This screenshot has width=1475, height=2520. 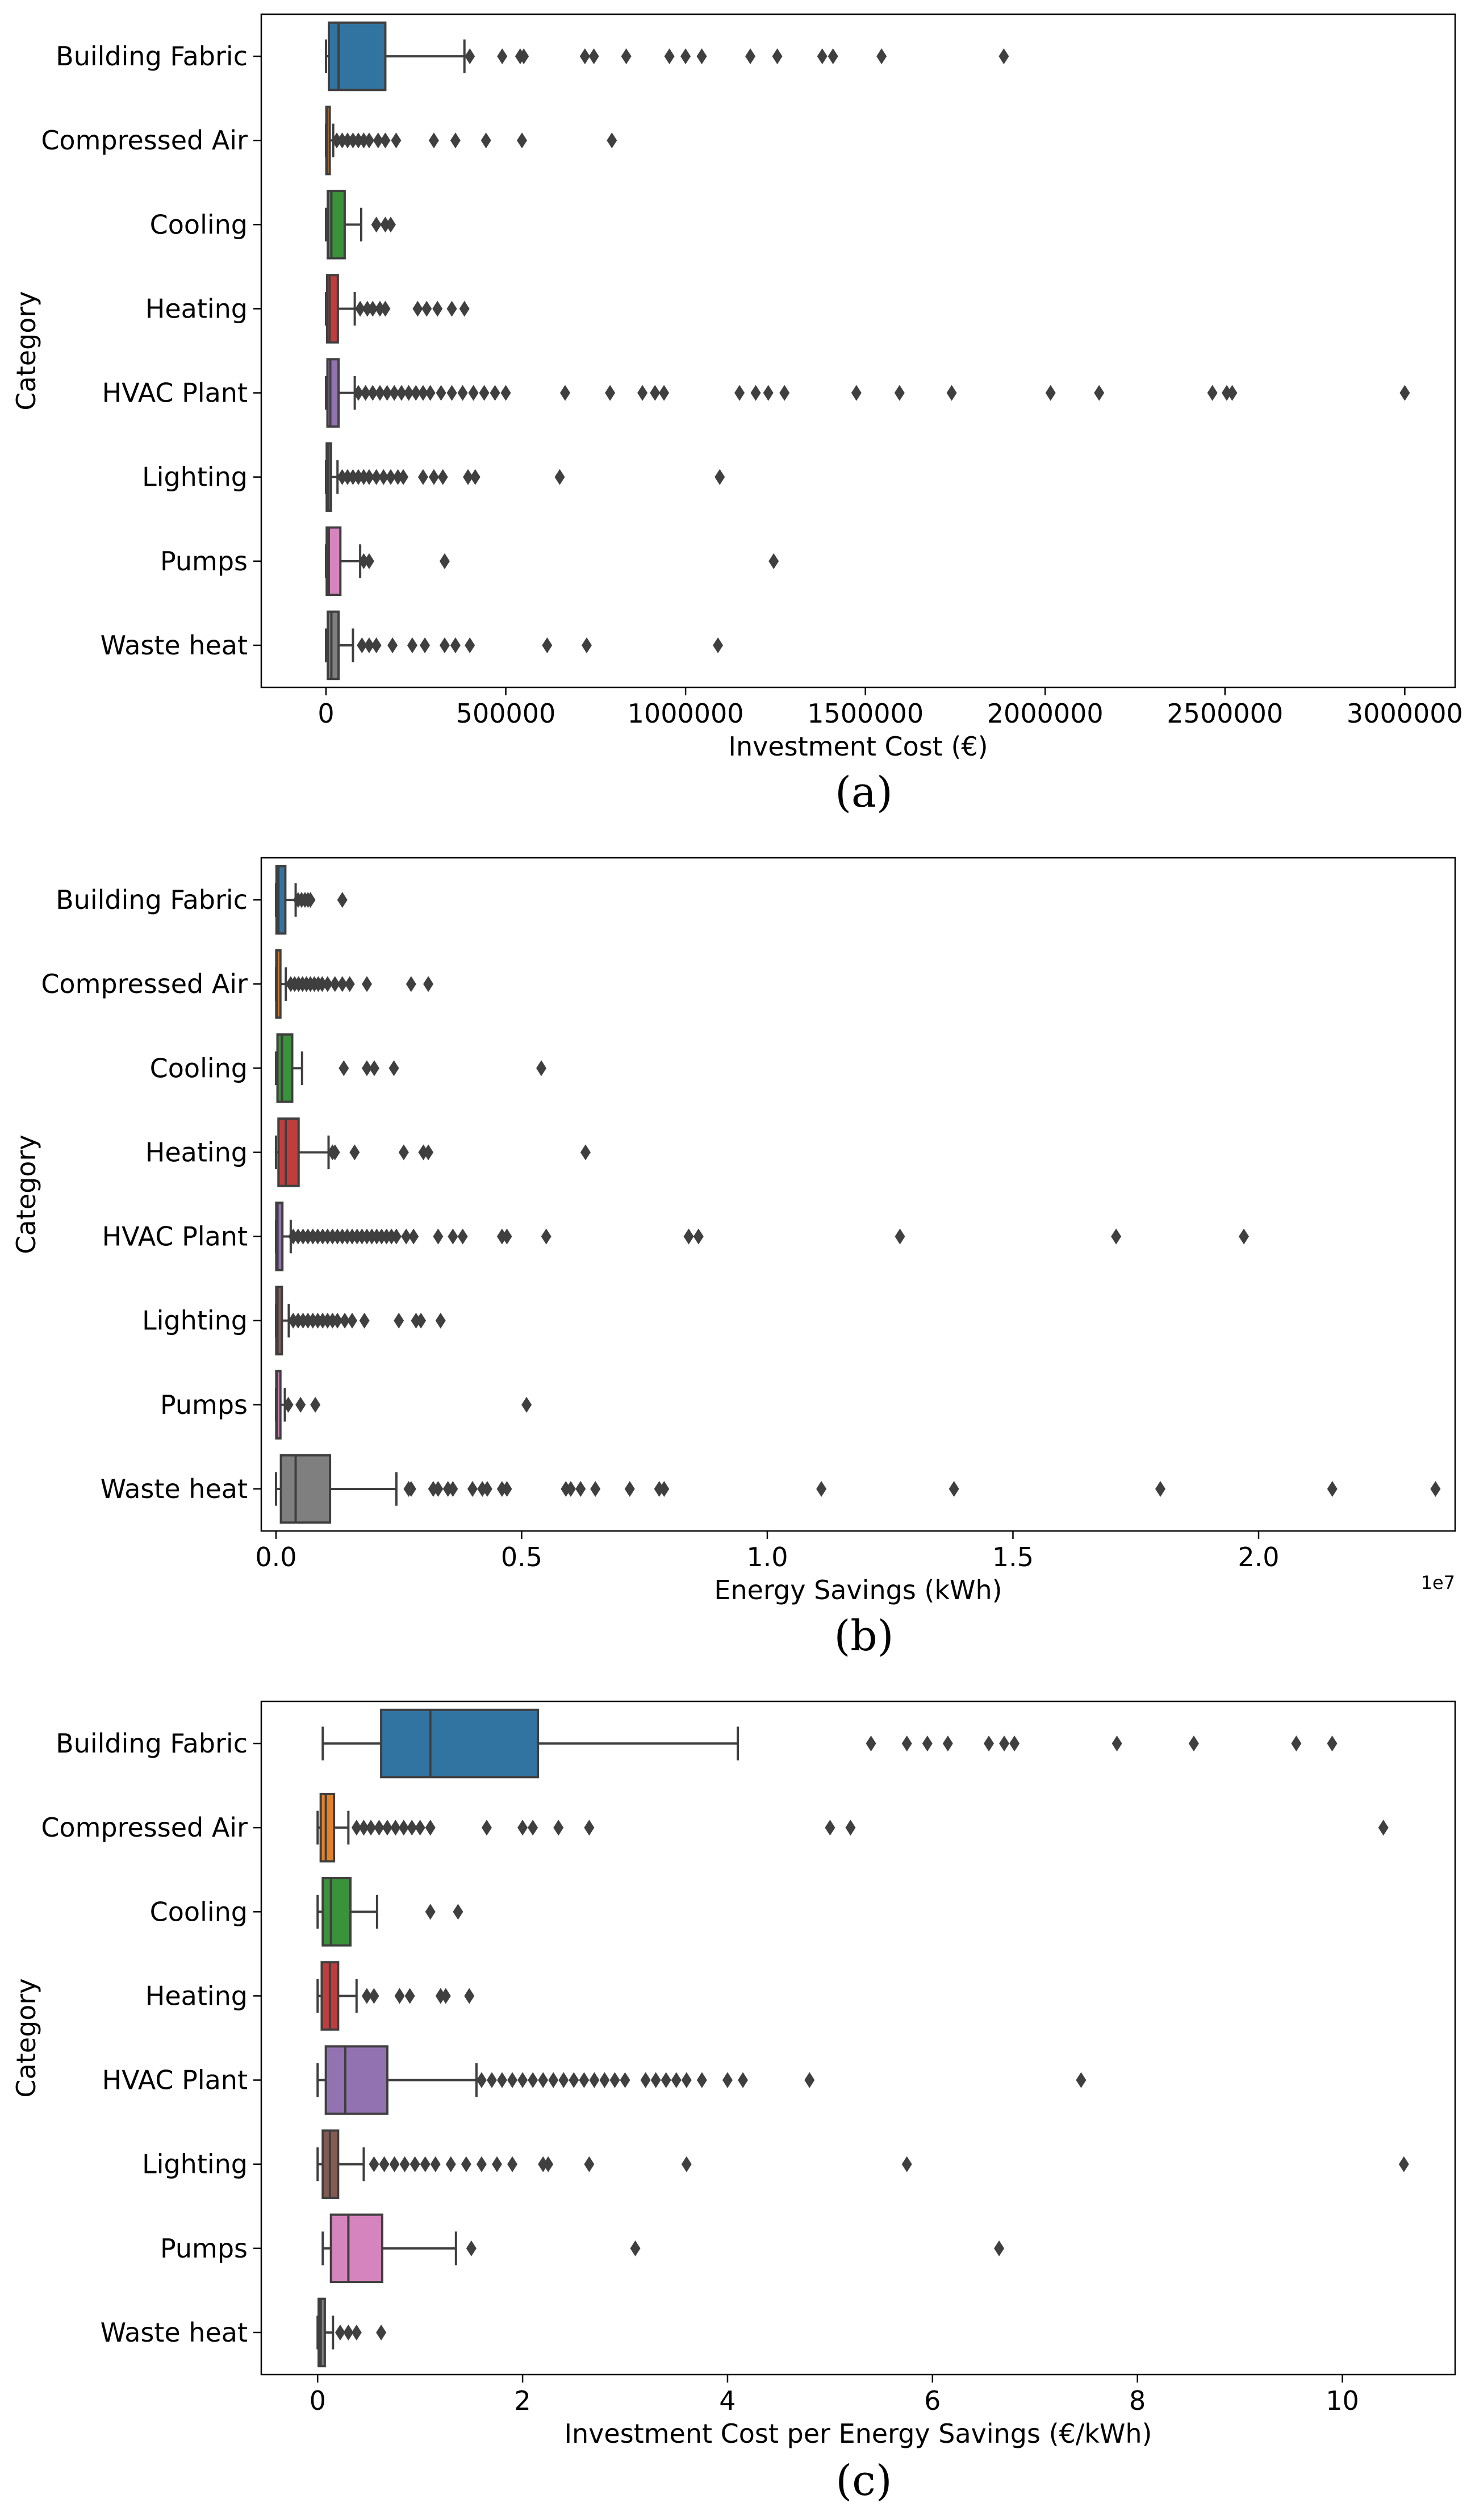 I want to click on x-axis-title: Investment Cost (€), so click(x=858, y=746).